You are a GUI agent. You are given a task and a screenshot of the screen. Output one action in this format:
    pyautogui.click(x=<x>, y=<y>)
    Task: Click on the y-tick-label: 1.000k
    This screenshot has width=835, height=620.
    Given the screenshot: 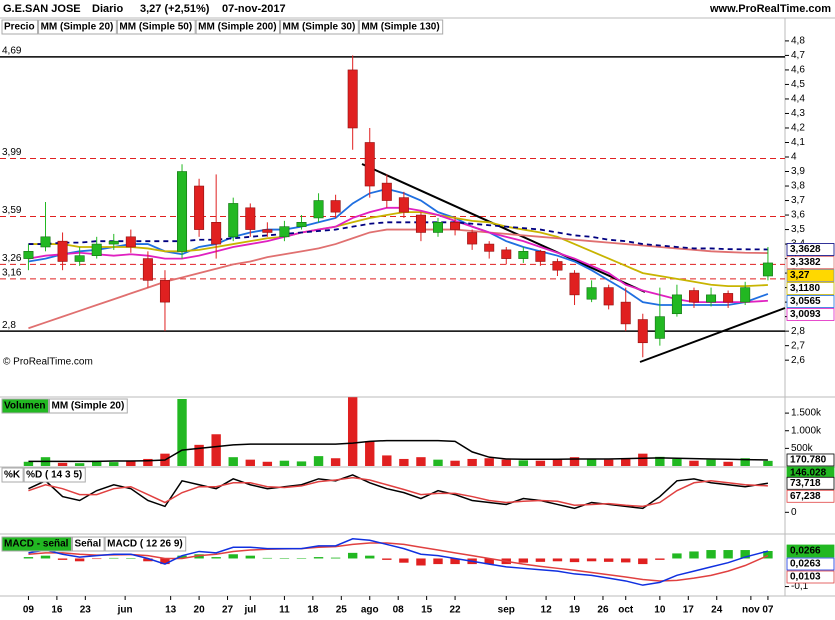 What is the action you would take?
    pyautogui.click(x=806, y=430)
    